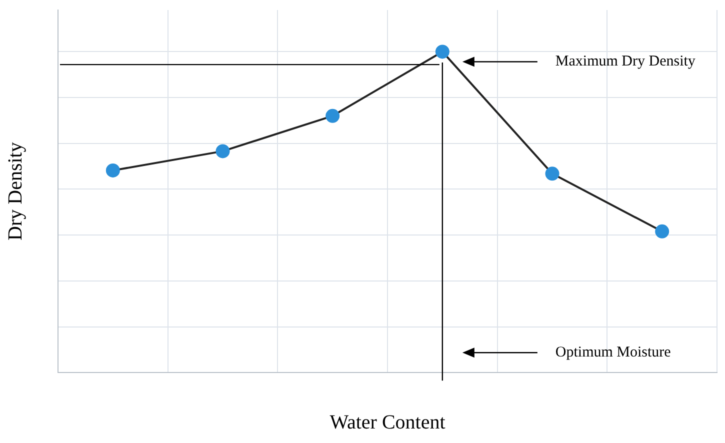  Describe the element at coordinates (625, 62) in the screenshot. I see `annotation: Maximum Dry Density` at that location.